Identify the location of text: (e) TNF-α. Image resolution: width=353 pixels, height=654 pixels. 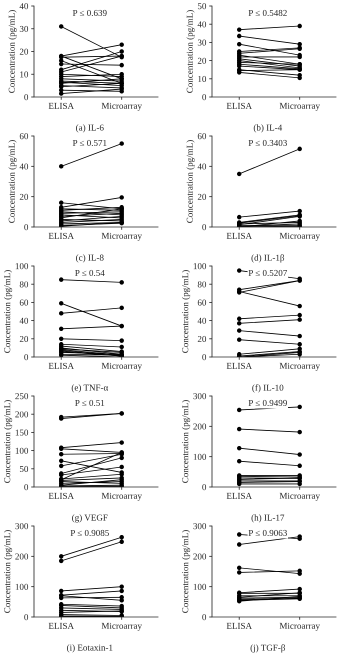
(90, 388).